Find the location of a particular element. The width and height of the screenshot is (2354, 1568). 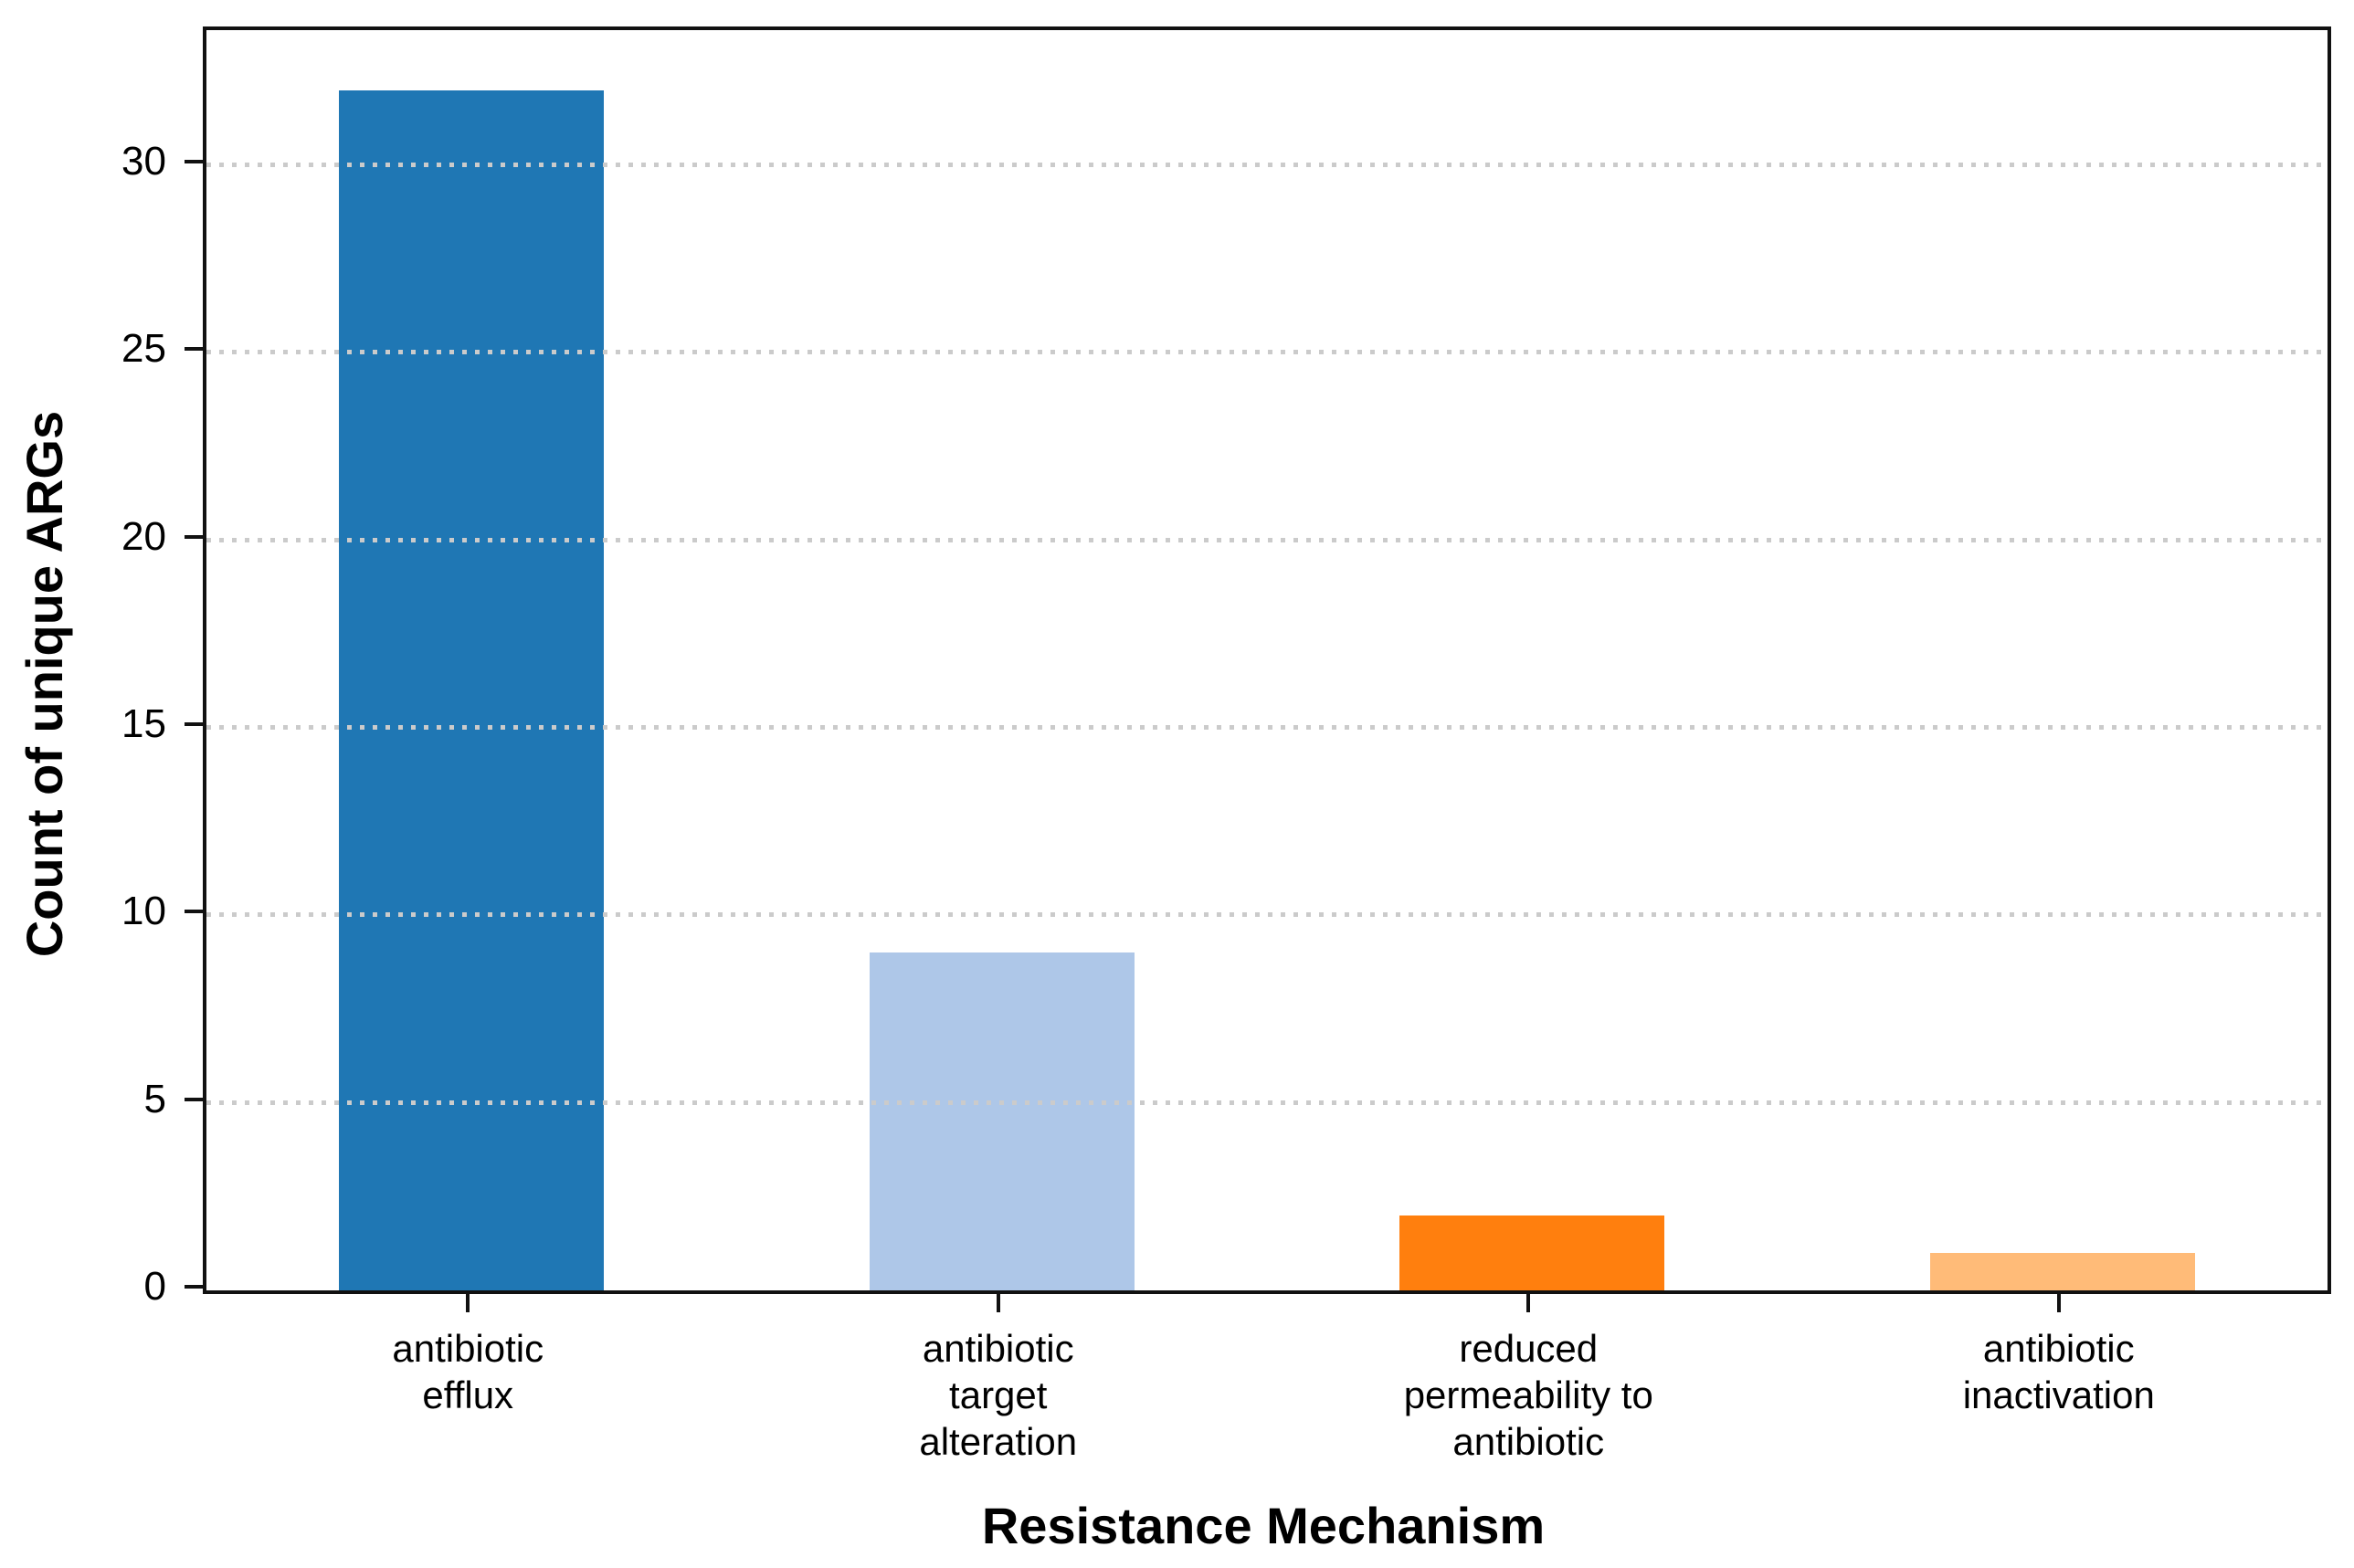

y-tick-label-10: 10 is located at coordinates (143, 911).